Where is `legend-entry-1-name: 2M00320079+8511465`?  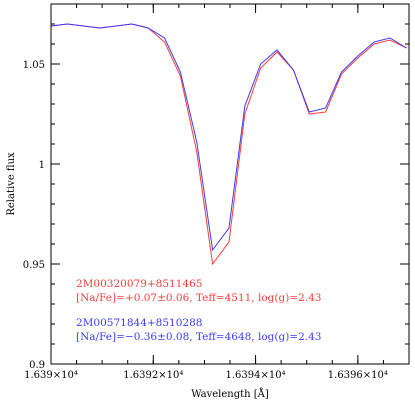
legend-entry-1-name: 2M00320079+8511465 is located at coordinates (139, 284).